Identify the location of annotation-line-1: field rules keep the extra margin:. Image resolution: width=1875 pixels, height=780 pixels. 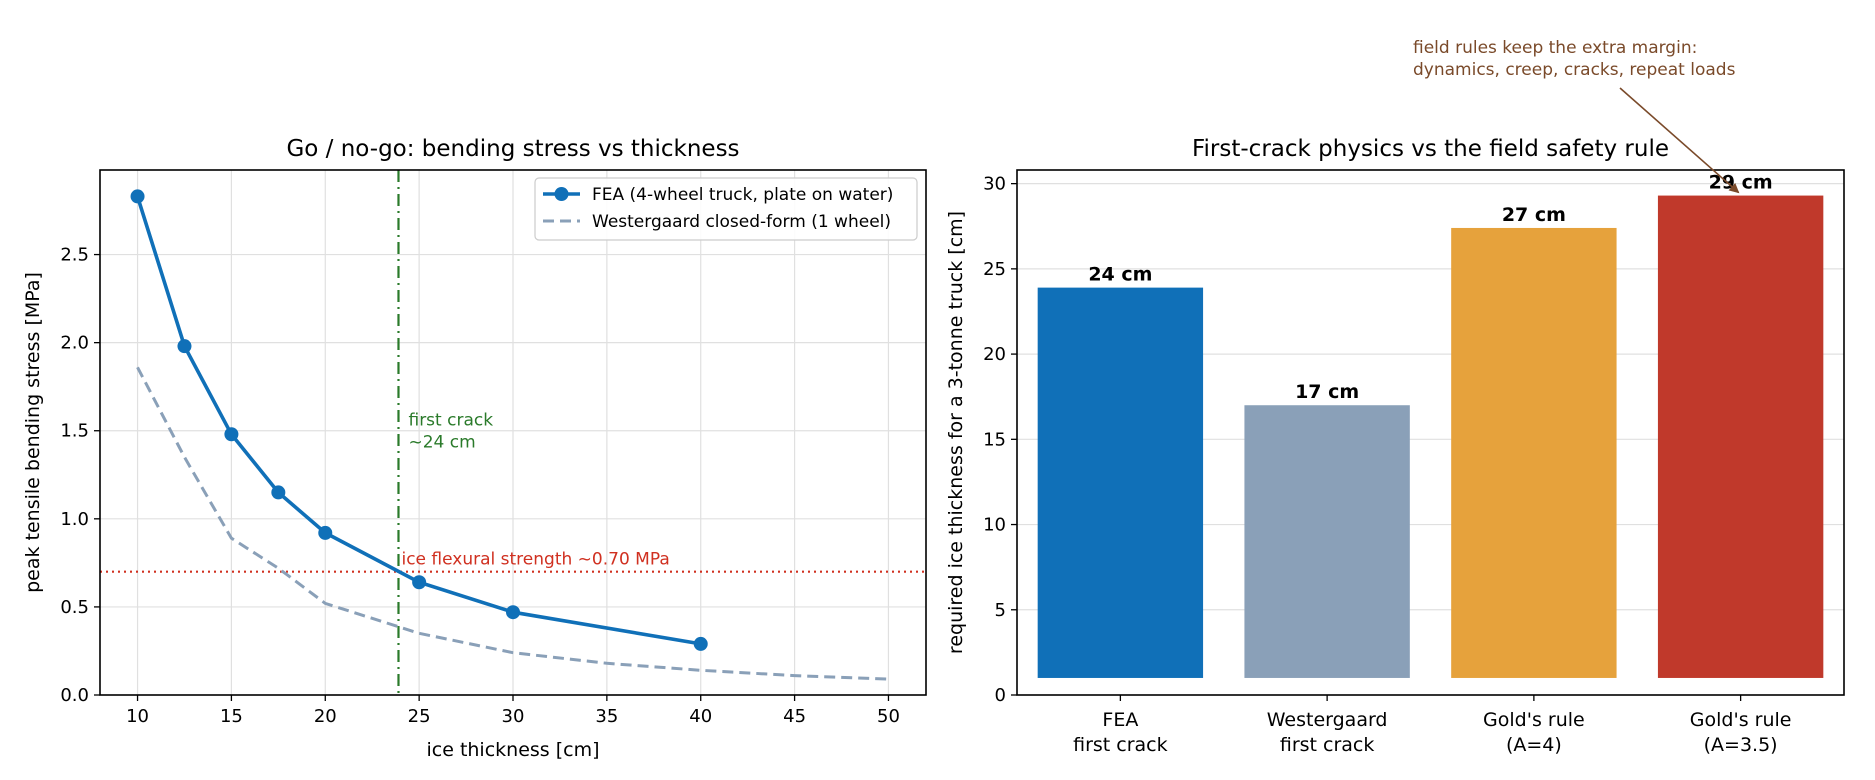
(1555, 48).